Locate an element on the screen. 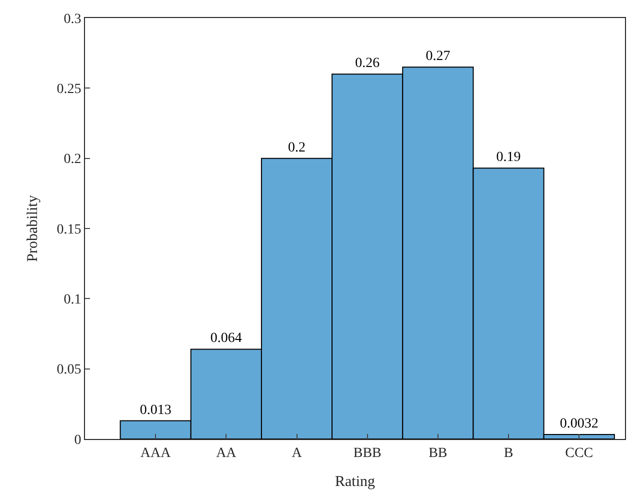  y-tick-label: 0.3 is located at coordinates (73, 19).